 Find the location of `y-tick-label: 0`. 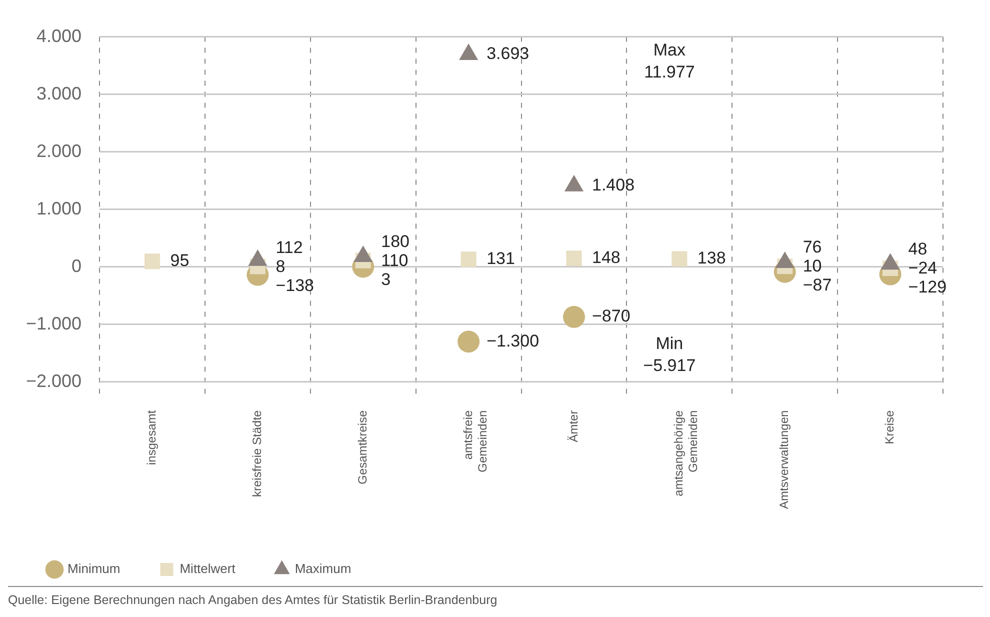

y-tick-label: 0 is located at coordinates (77, 266).